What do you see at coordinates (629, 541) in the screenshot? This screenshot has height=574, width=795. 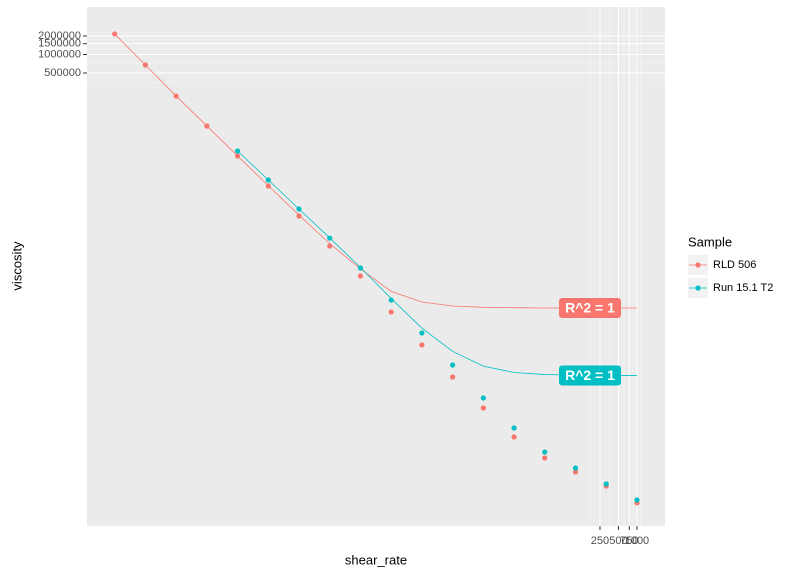 I see `x-tick-label: 750` at bounding box center [629, 541].